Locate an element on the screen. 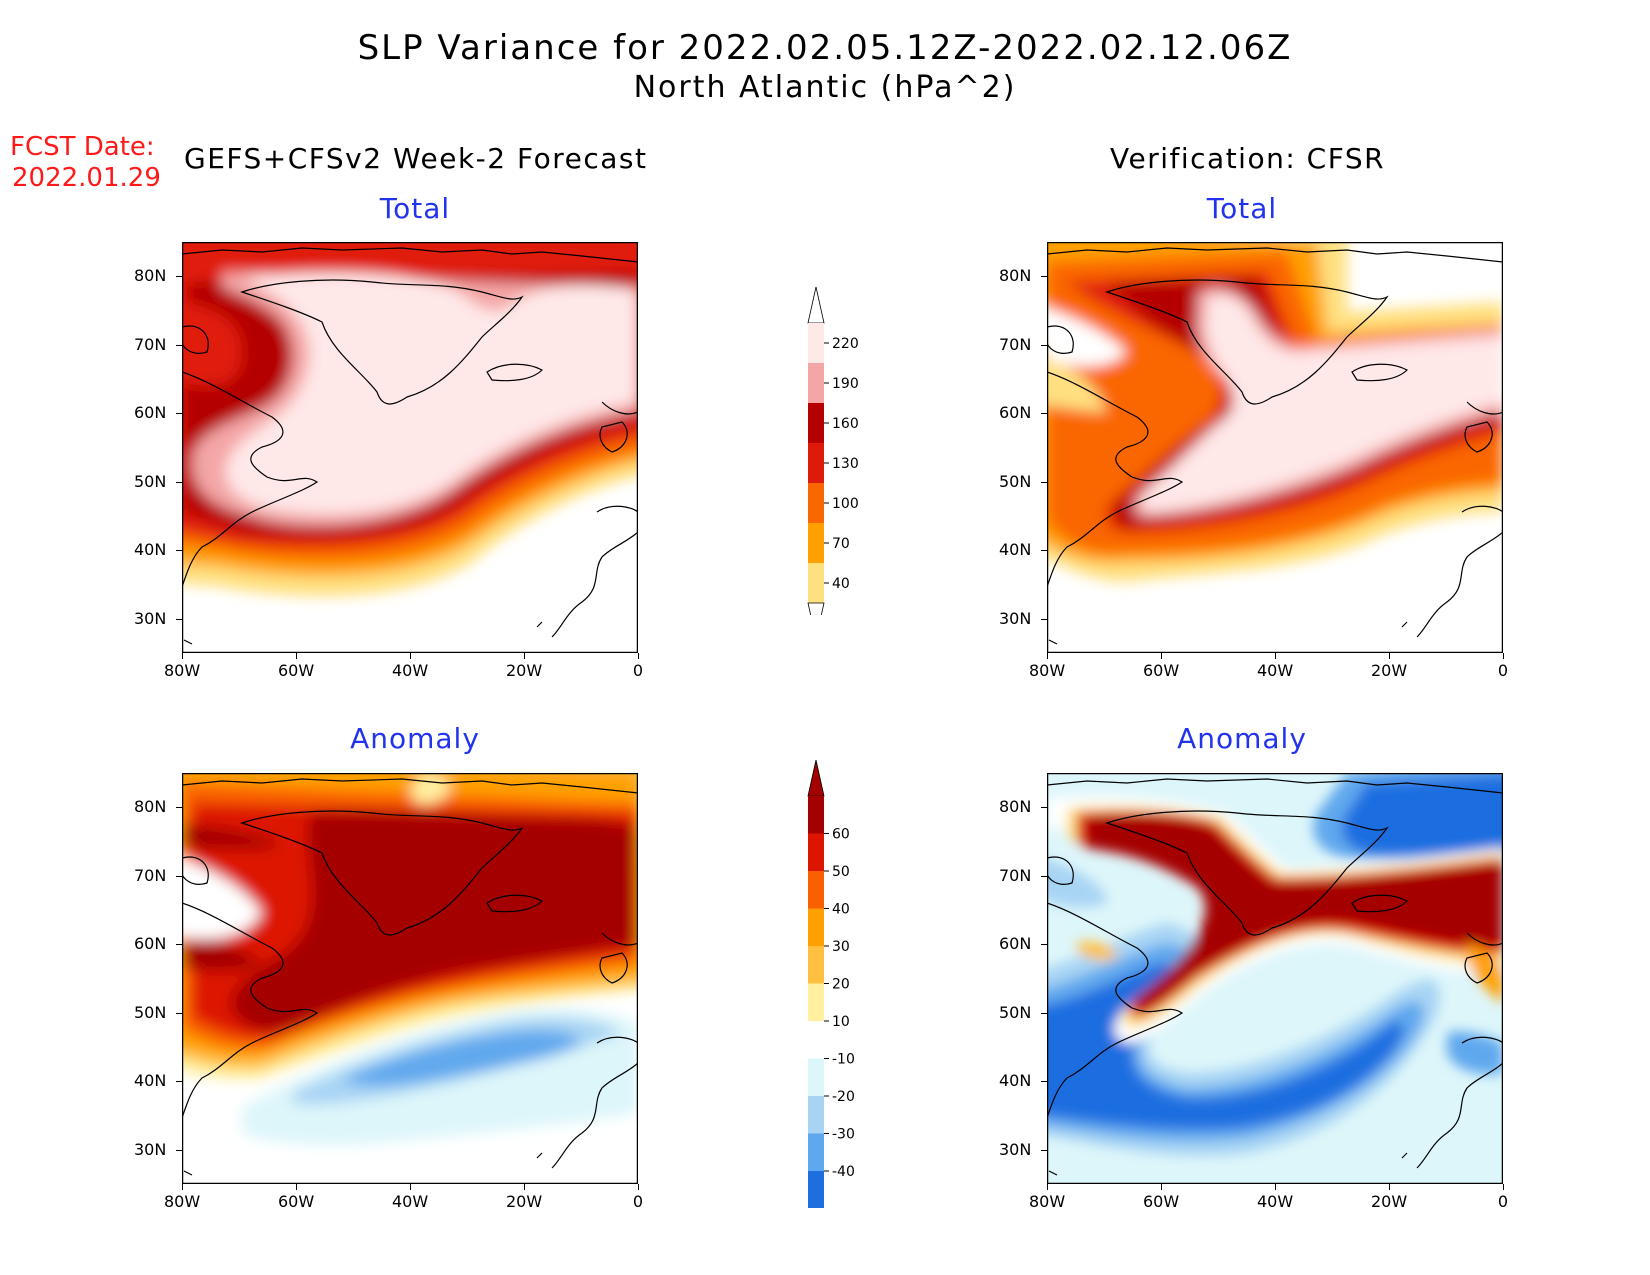  colorbar-label: 10 is located at coordinates (841, 1022).